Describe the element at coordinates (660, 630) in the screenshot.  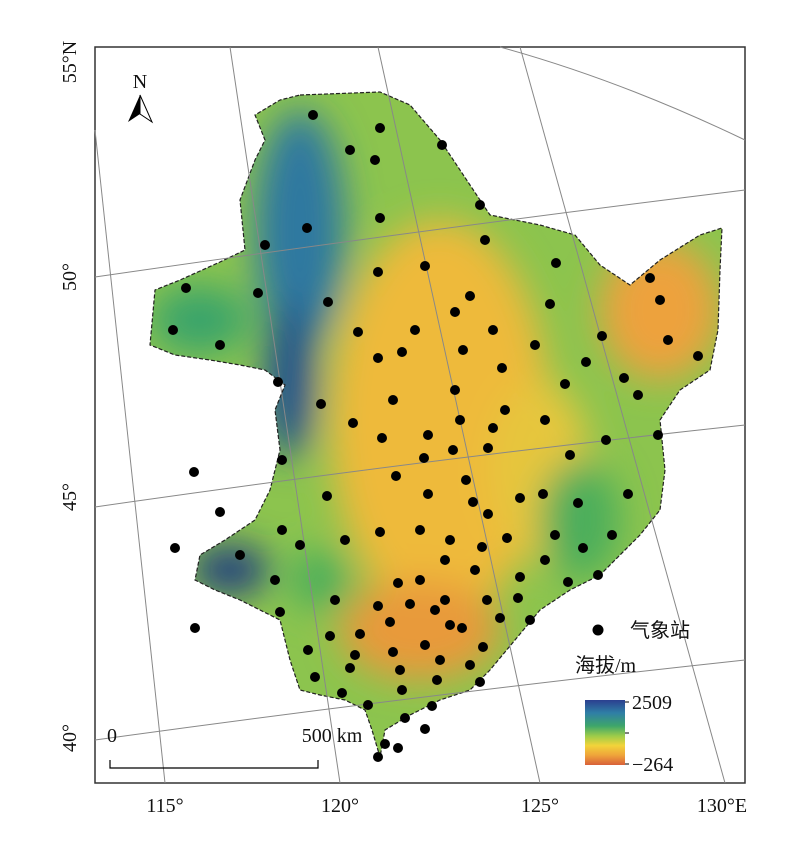
I see `legend-station-label: 气象站` at that location.